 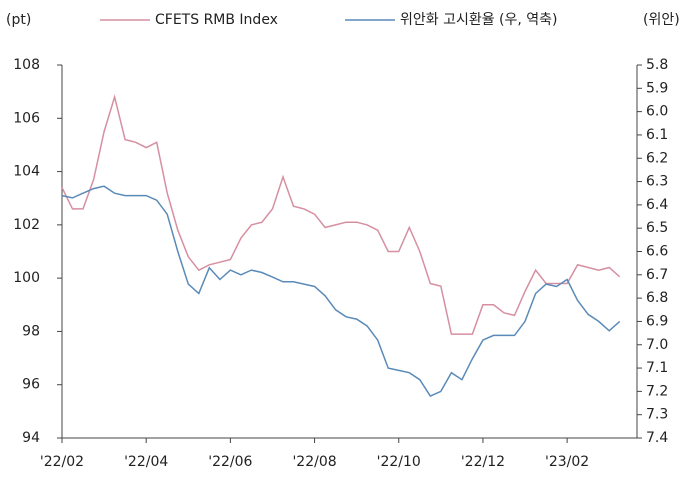 I want to click on y2-axis-label: (위안), so click(x=661, y=20).